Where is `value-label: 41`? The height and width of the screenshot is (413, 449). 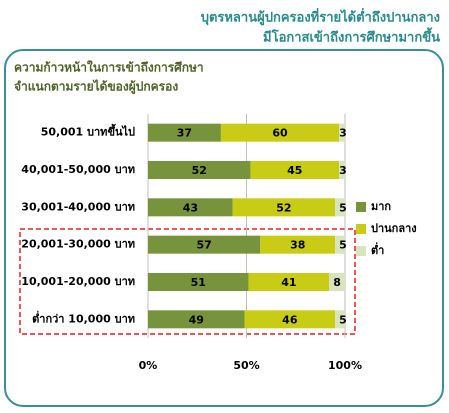 value-label: 41 is located at coordinates (288, 282).